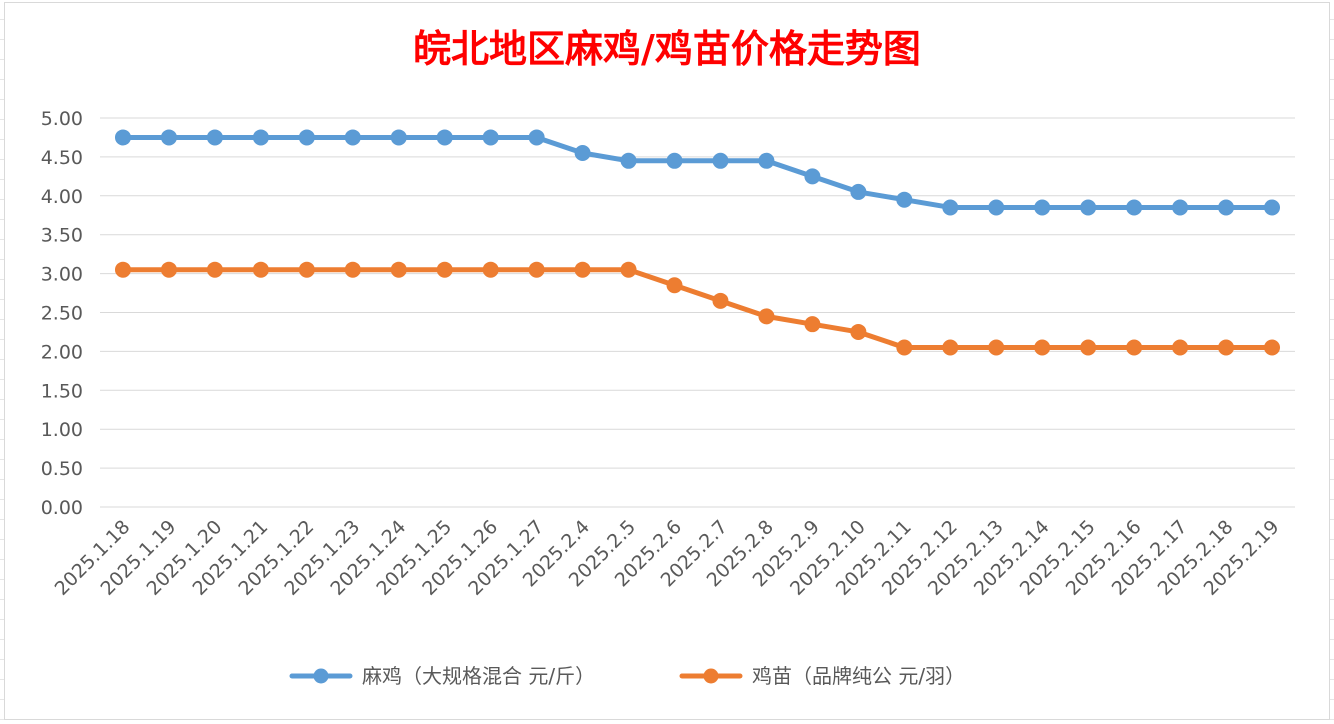 The height and width of the screenshot is (724, 1334). What do you see at coordinates (62, 352) in the screenshot?
I see `y-tick-label: 2.00` at bounding box center [62, 352].